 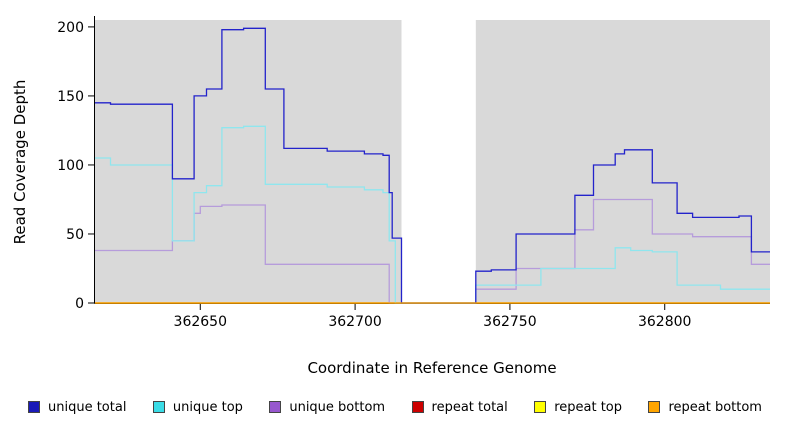 What do you see at coordinates (70, 166) in the screenshot?
I see `y-tick-label: 100` at bounding box center [70, 166].